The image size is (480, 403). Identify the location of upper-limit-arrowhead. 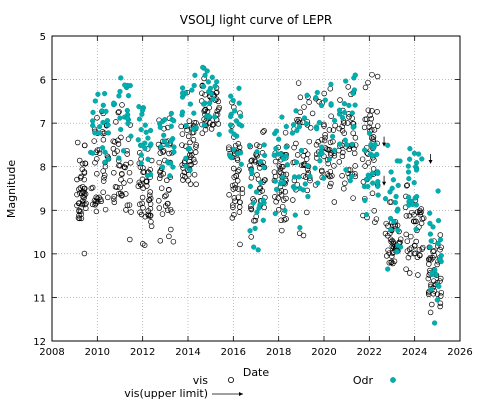
(384, 144).